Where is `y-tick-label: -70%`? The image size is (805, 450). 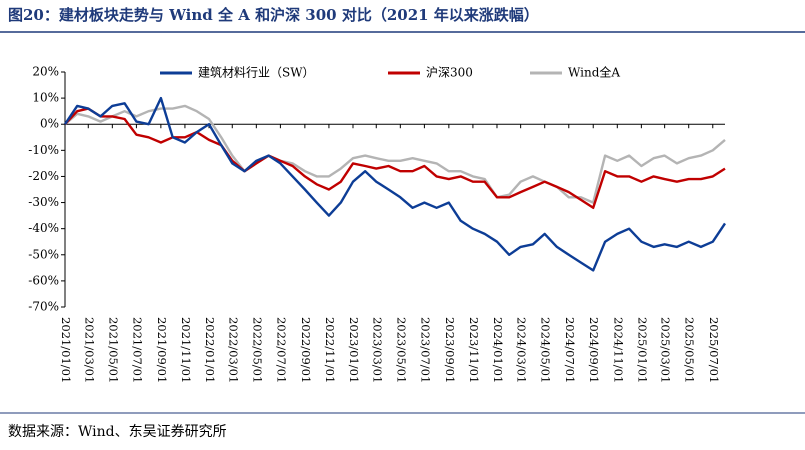
y-tick-label: -70% is located at coordinates (43, 307).